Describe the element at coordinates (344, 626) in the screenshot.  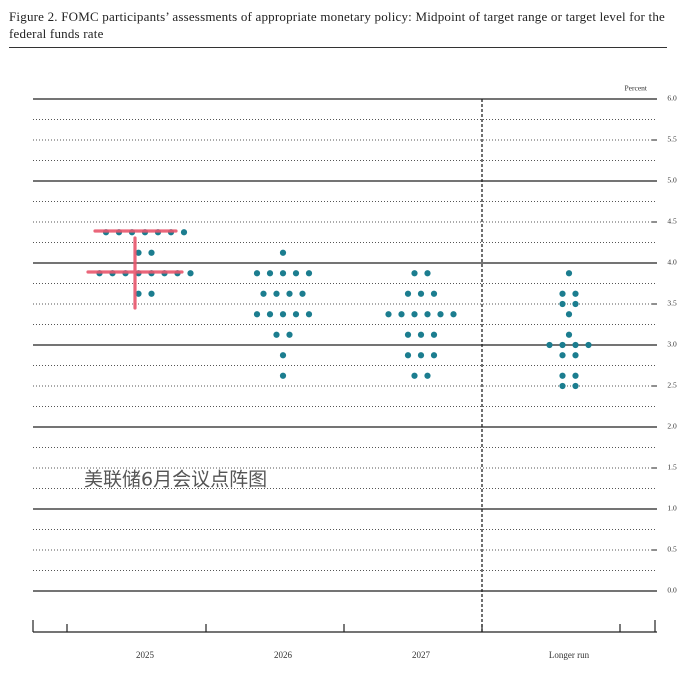
I see `x-axis-ticks` at that location.